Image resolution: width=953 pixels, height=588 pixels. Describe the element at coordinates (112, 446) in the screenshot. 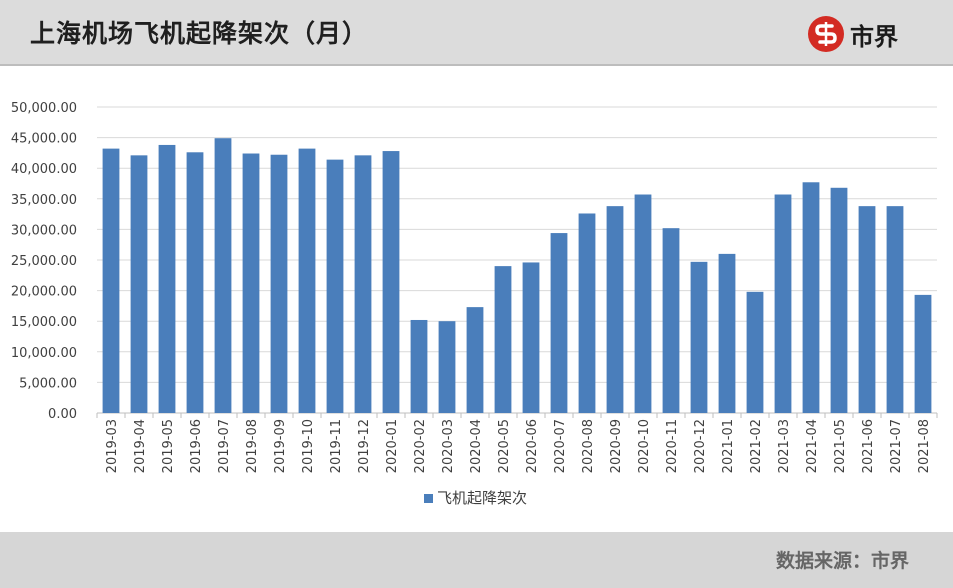

I see `x-tick-label: 2019-03` at that location.